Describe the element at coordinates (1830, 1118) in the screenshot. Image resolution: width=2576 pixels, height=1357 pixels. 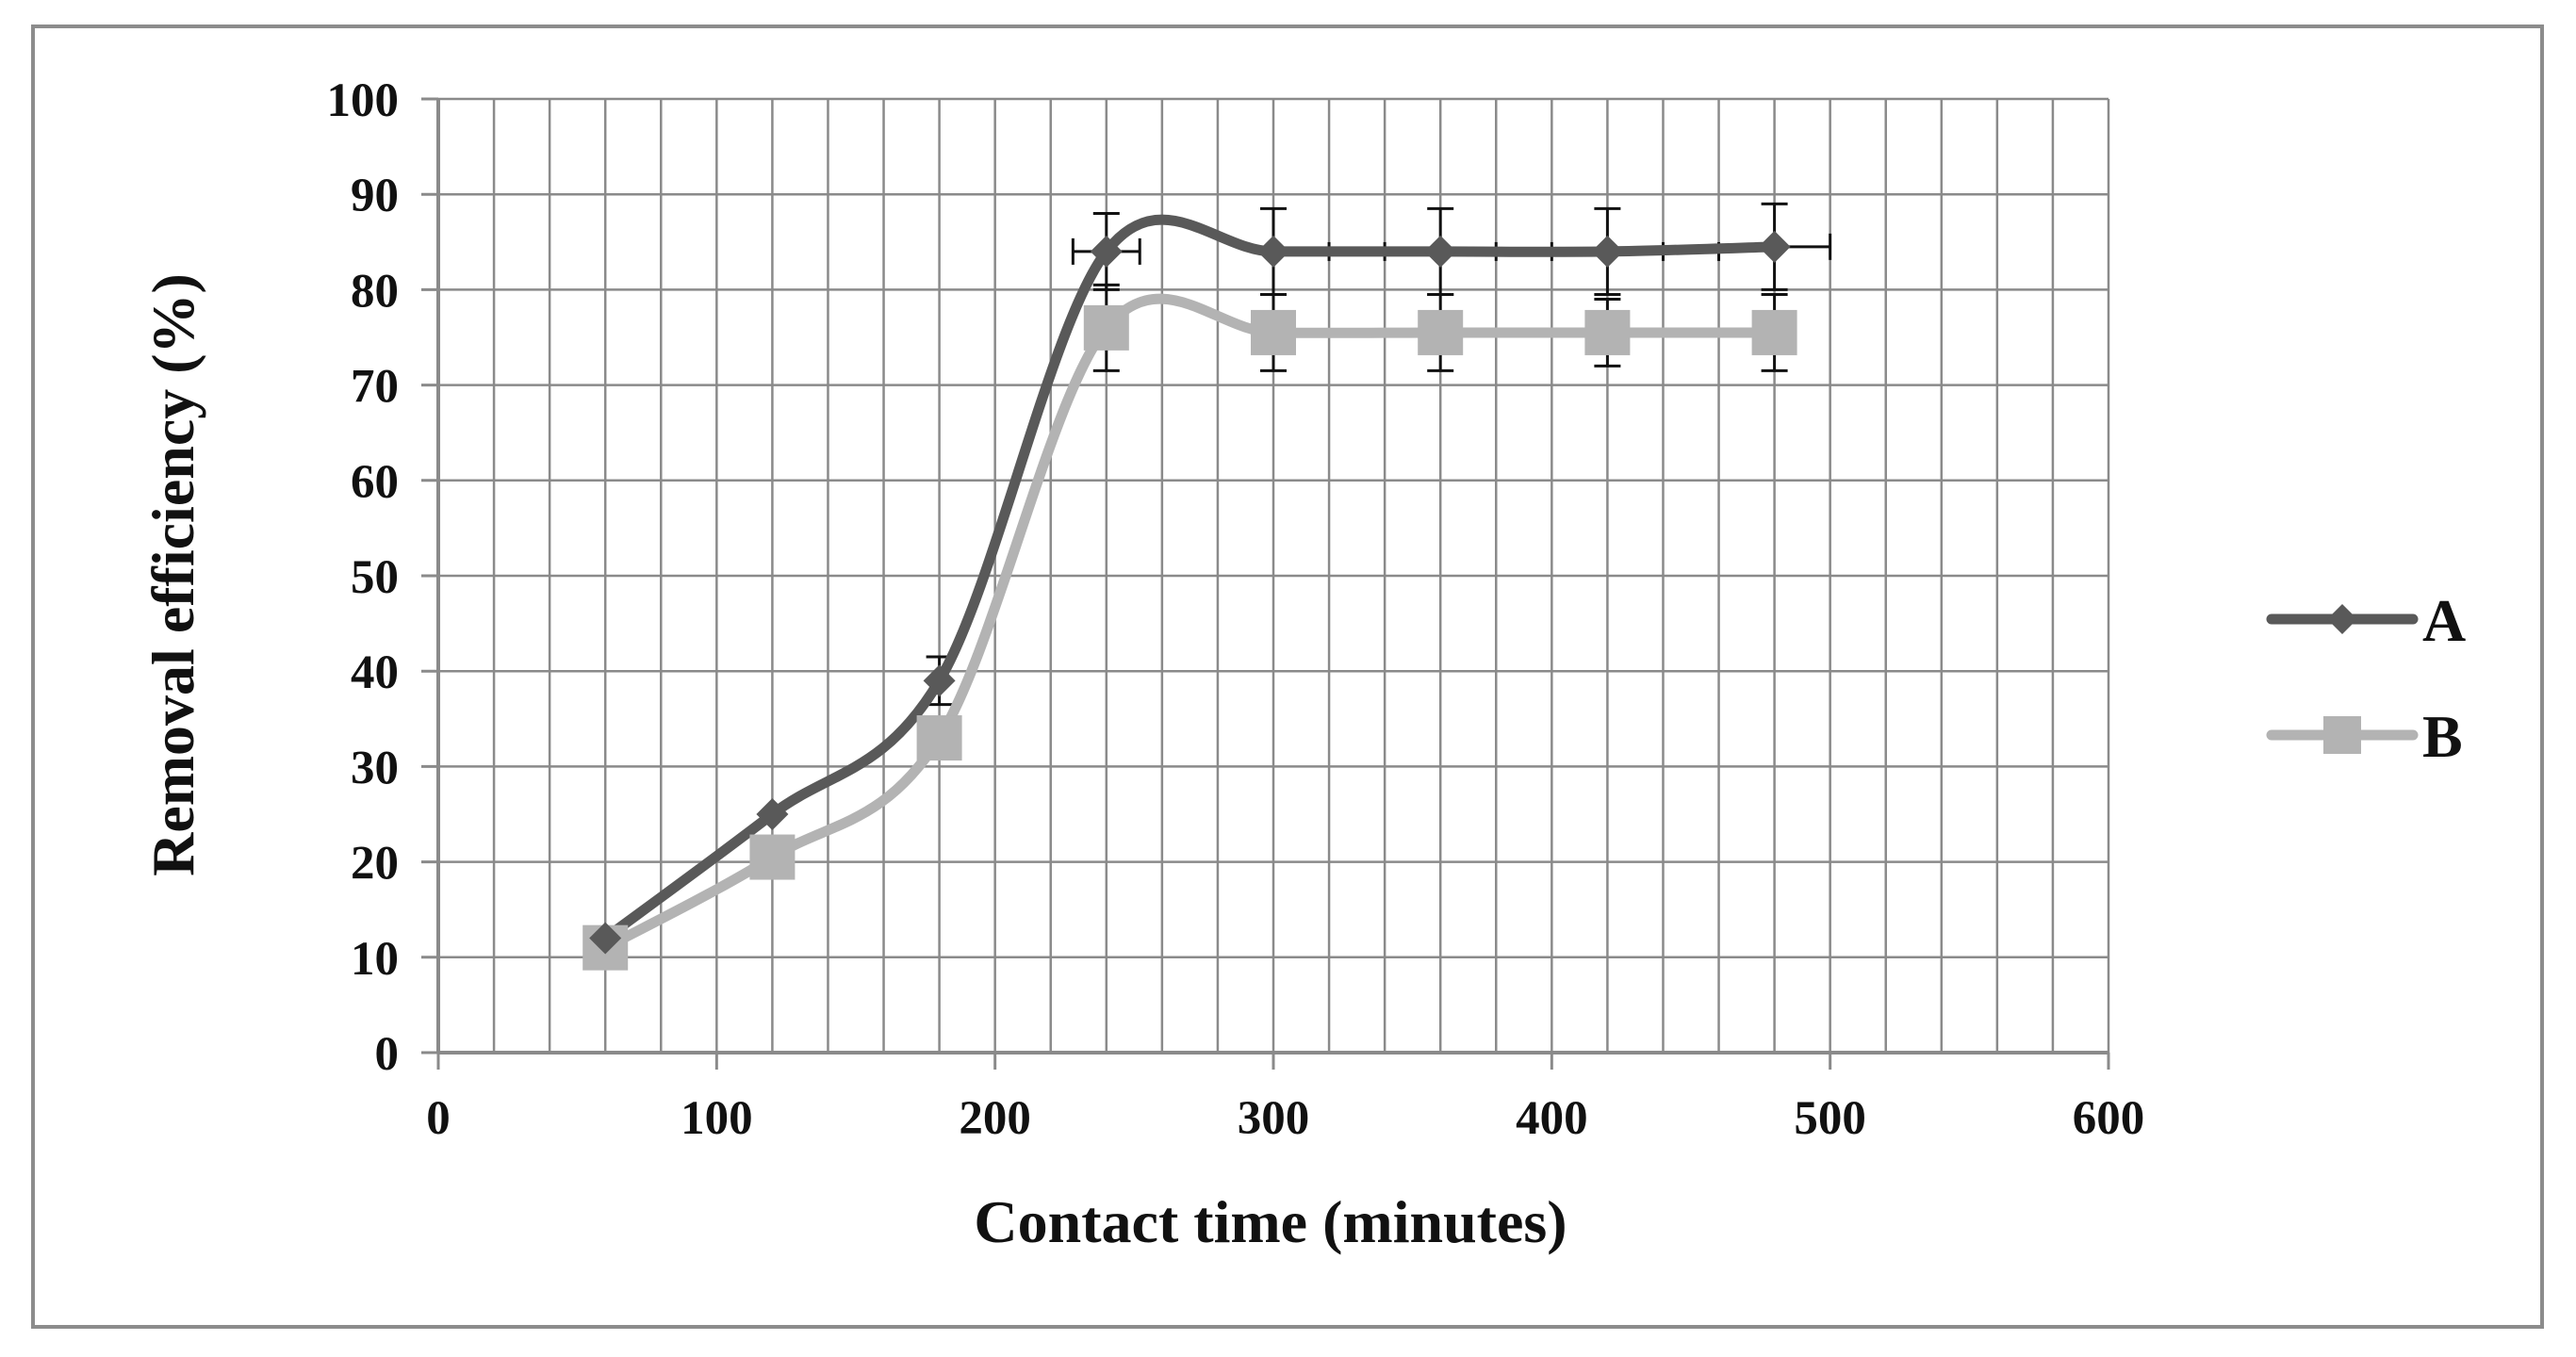
I see `x-tick-label: 500` at that location.